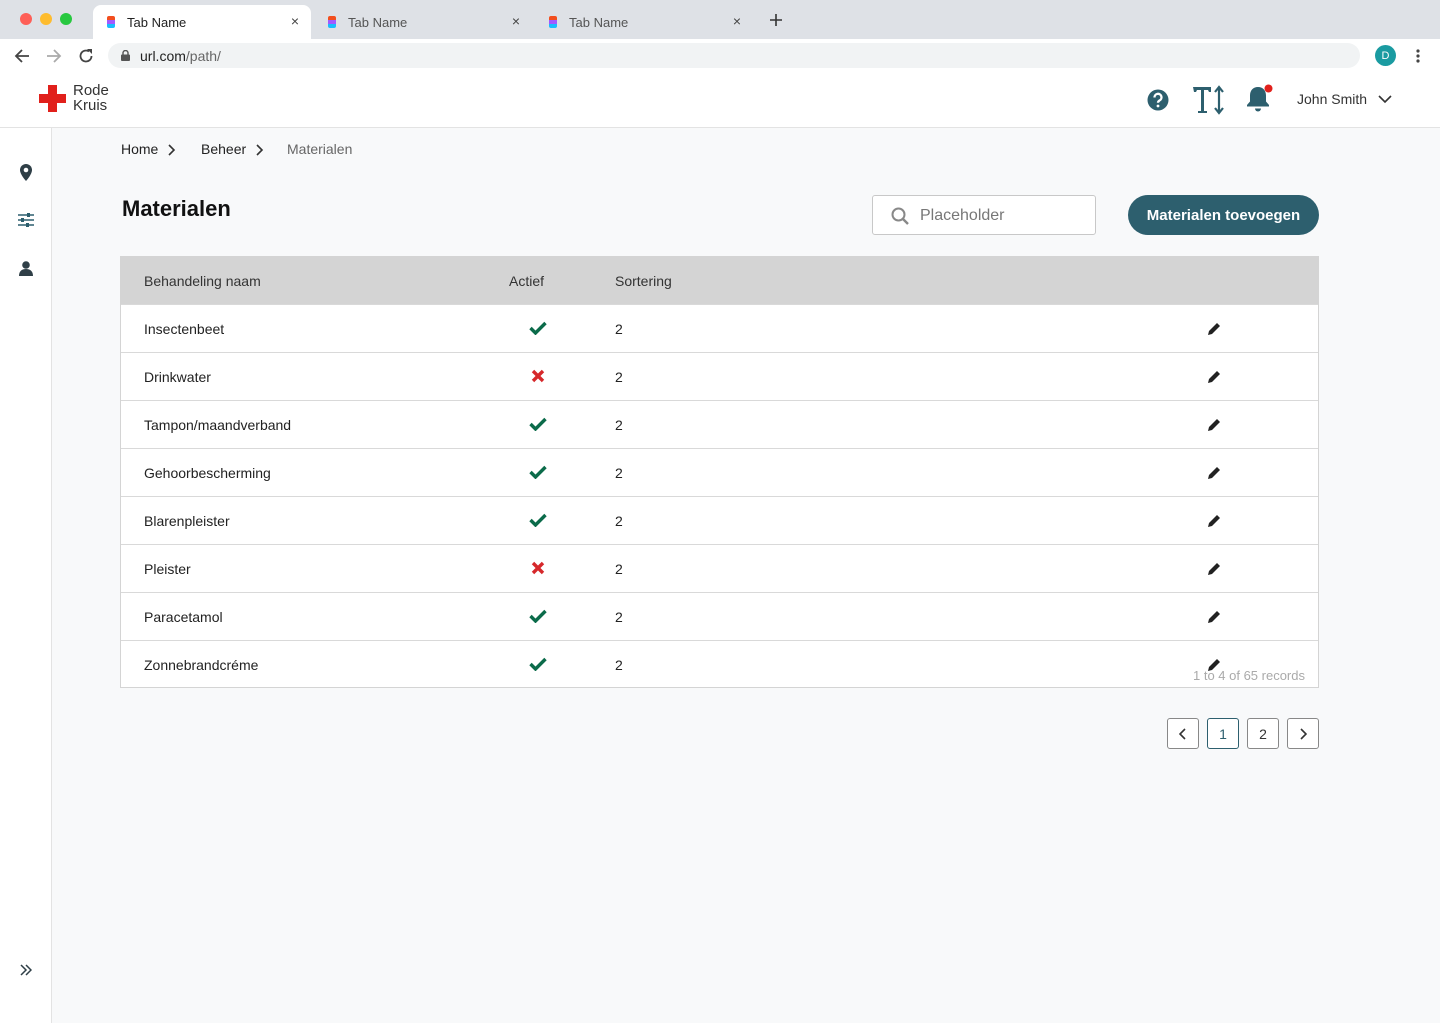 This screenshot has height=1023, width=1440. What do you see at coordinates (46, 19) in the screenshot?
I see `minimize-window` at bounding box center [46, 19].